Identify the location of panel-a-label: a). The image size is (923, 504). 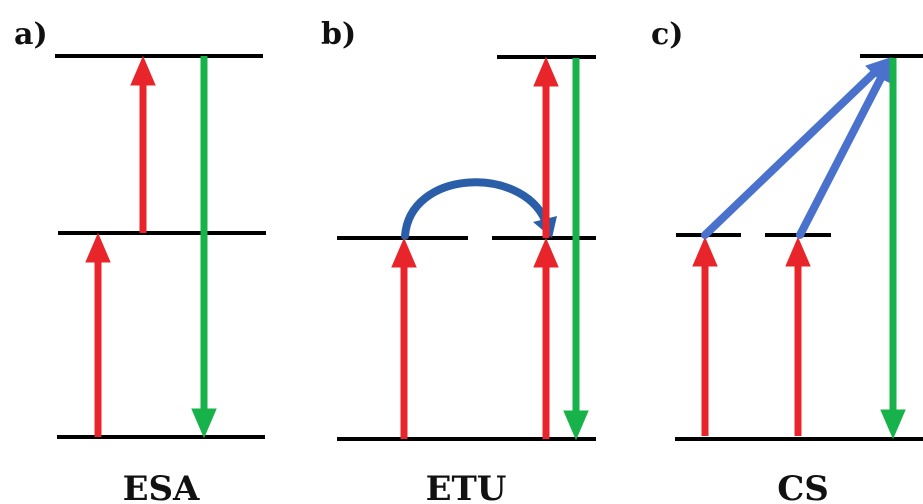
(31, 34).